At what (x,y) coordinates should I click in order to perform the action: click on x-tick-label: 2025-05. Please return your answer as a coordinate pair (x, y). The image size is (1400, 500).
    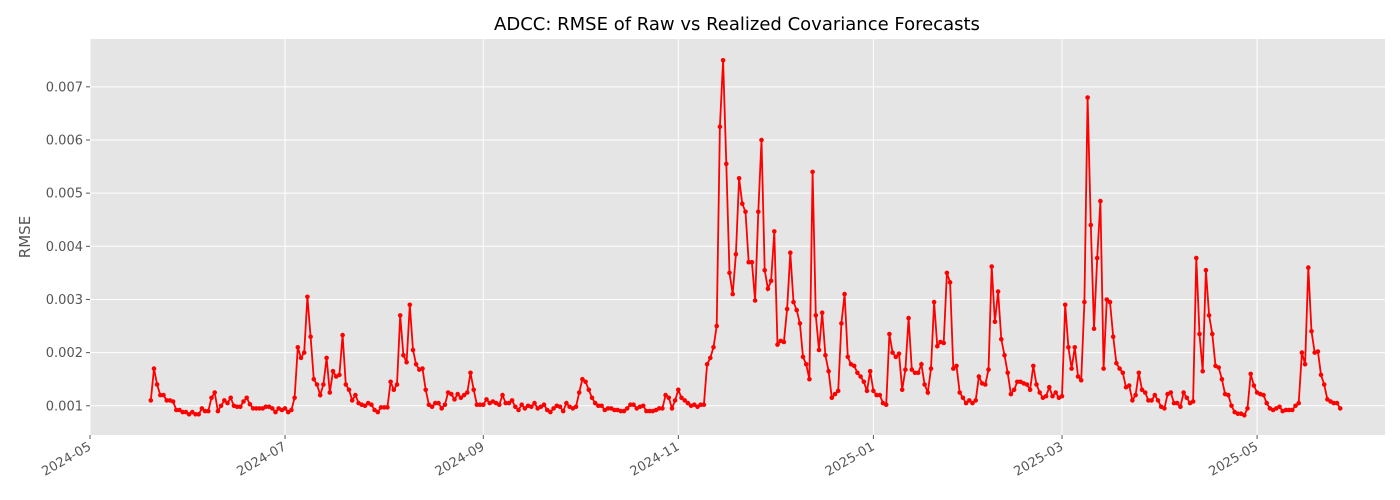
    Looking at the image, I should click on (1234, 459).